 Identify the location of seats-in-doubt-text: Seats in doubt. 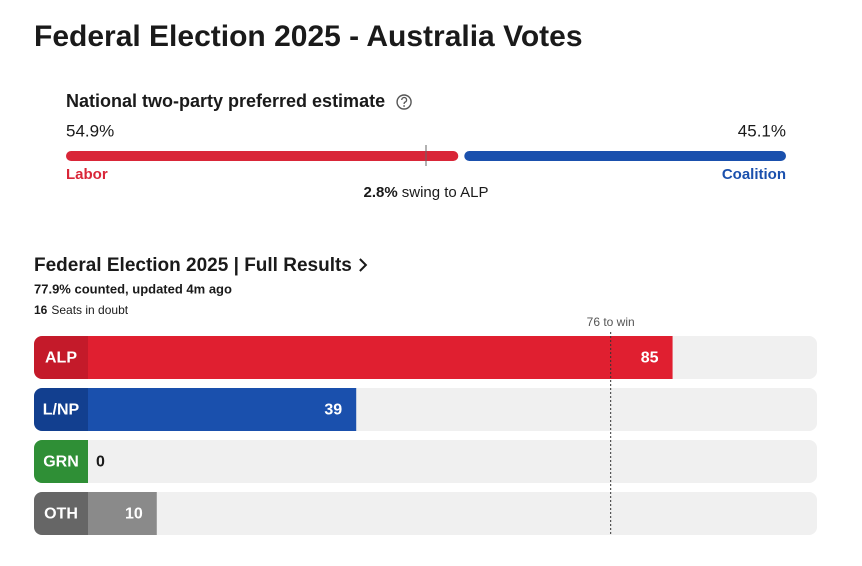
(89, 310).